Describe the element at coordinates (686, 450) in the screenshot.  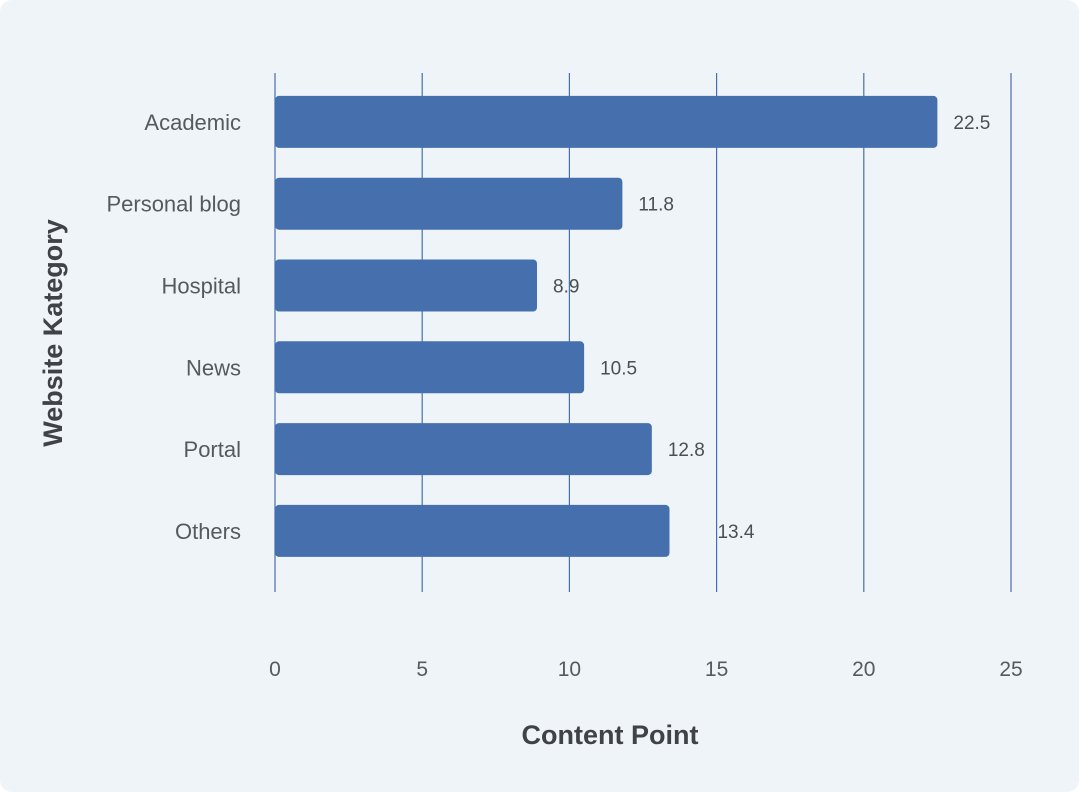
I see `value-label: 12.8` at that location.